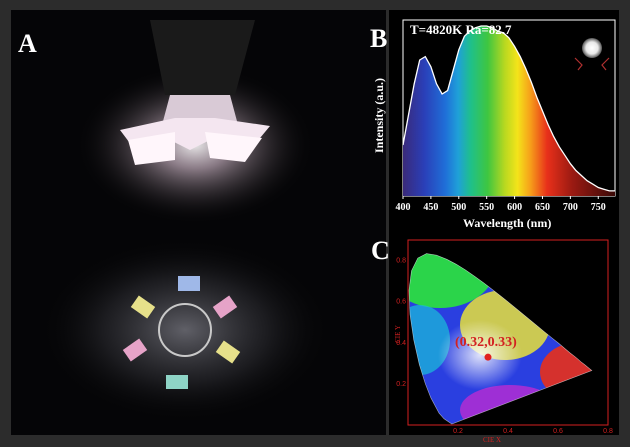 This screenshot has height=447, width=630. What do you see at coordinates (135, 350) in the screenshot?
I see `clip-pink-left` at bounding box center [135, 350].